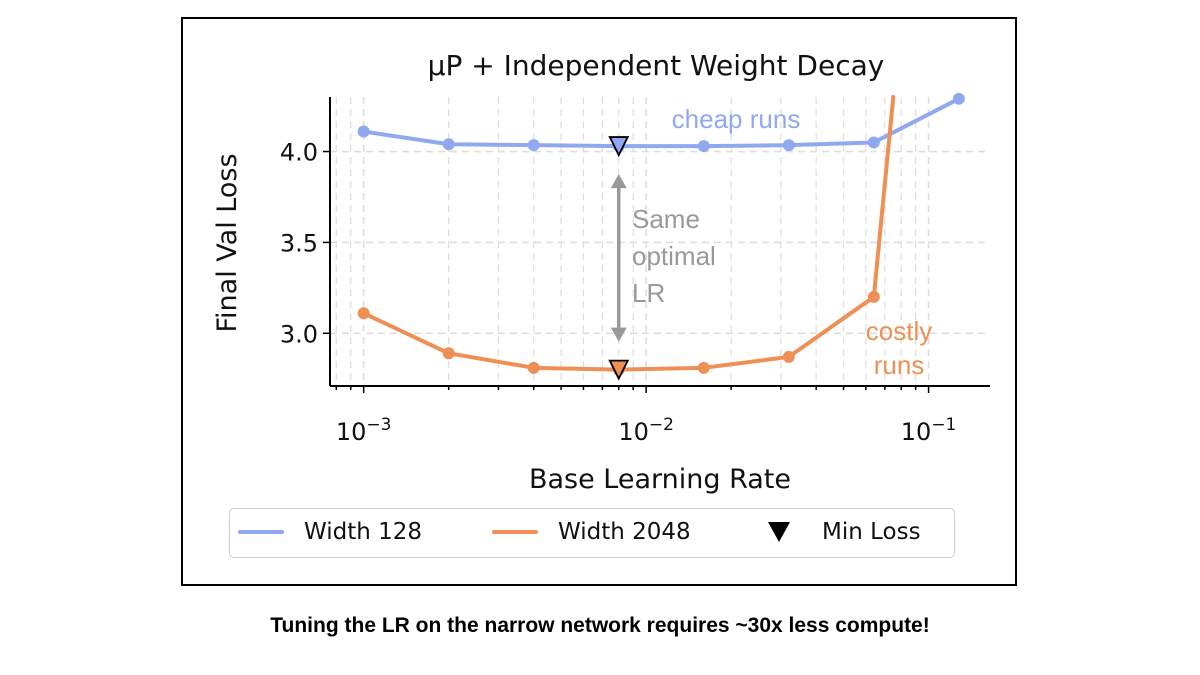  Describe the element at coordinates (648, 293) in the screenshot. I see `annotation-same-optimal-lr: LR` at that location.